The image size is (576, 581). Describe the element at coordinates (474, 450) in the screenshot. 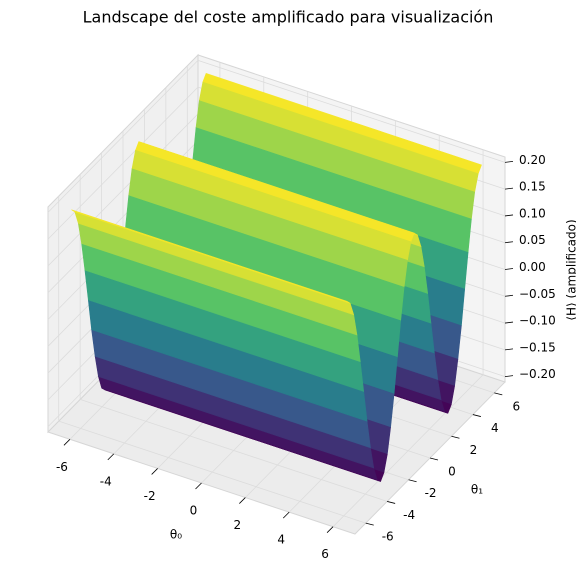

I see `y-tick-label: 2` at that location.